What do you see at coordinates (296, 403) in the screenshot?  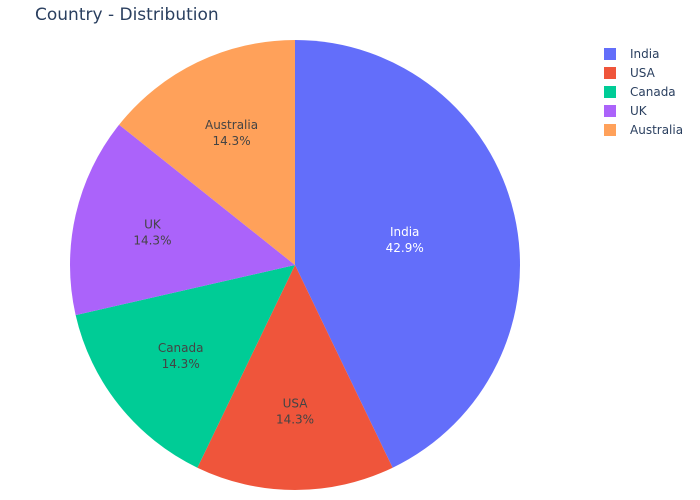 I see `slice-category-label: USA` at bounding box center [296, 403].